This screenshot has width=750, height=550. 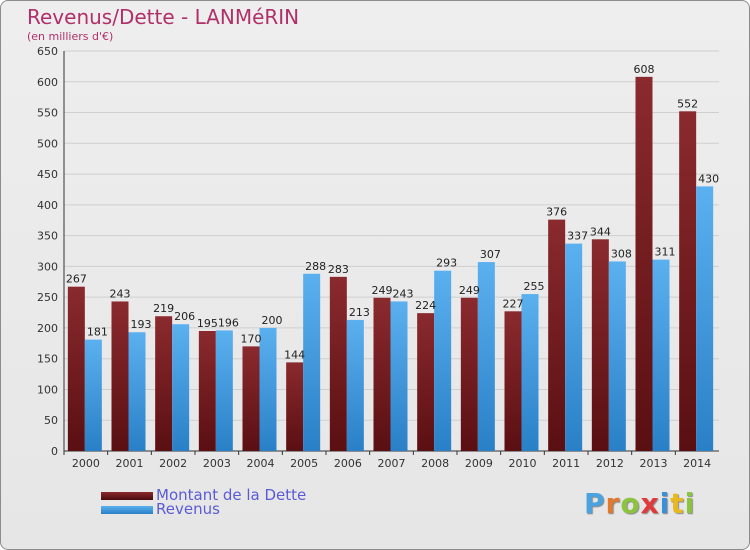 I want to click on data-label-debt: 283, so click(x=338, y=269).